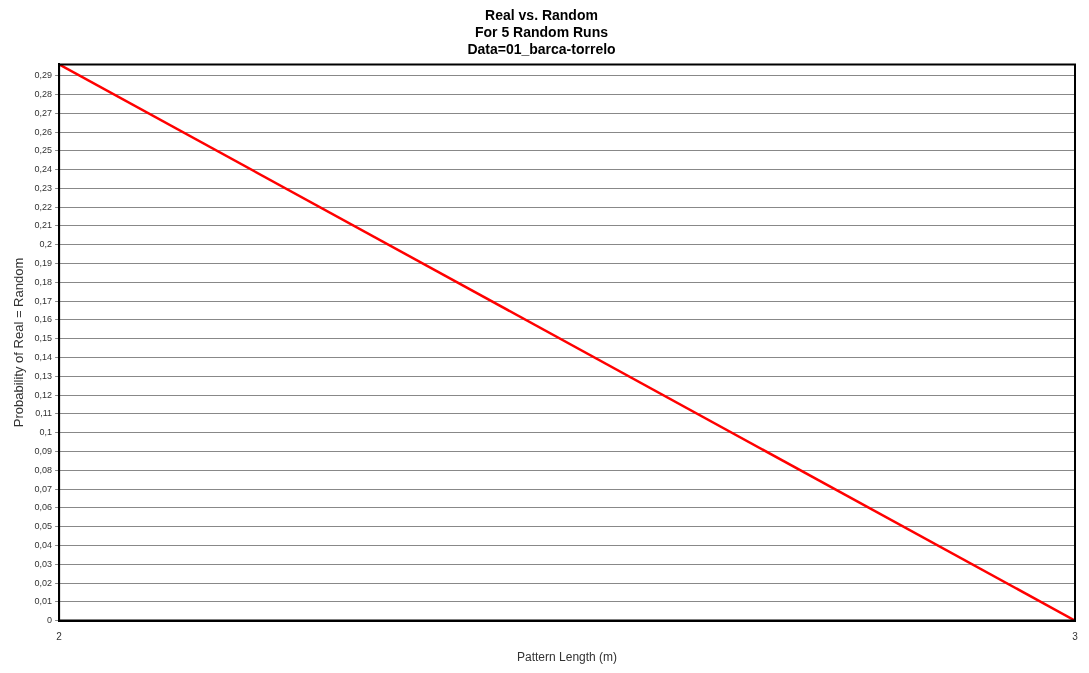 Image resolution: width=1089 pixels, height=673 pixels. Describe the element at coordinates (43, 488) in the screenshot. I see `y-tick-label: 0,07` at that location.